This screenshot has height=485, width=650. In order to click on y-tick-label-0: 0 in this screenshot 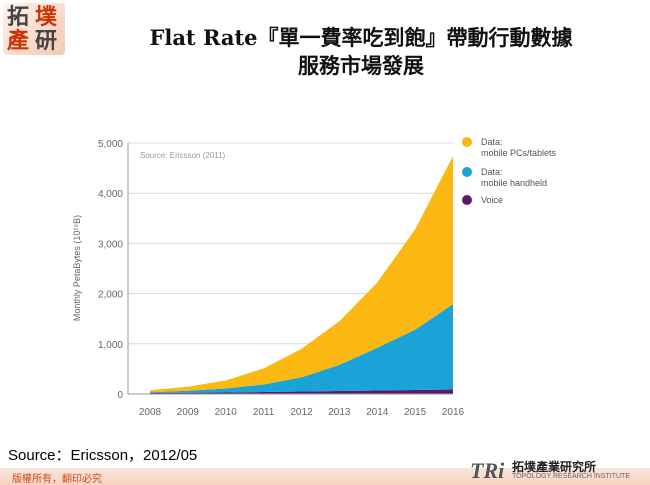, I will do `click(120, 395)`.